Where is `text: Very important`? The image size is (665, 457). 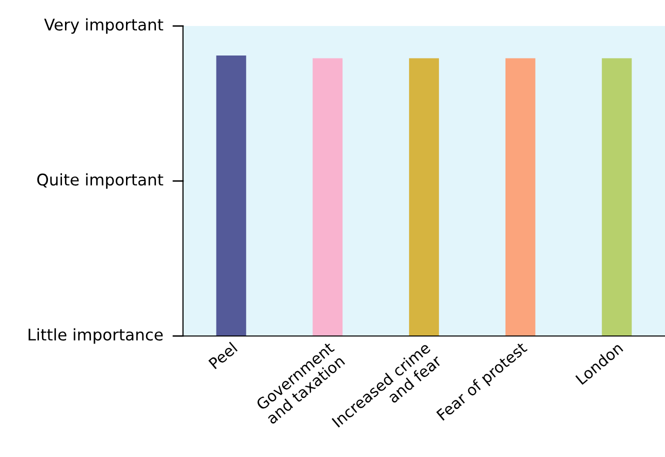
text: Very important is located at coordinates (104, 26).